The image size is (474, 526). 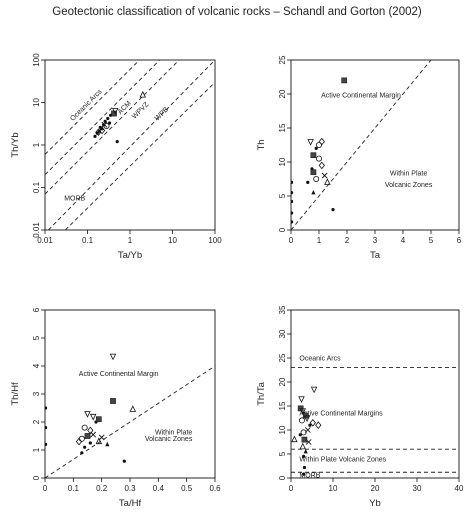 I want to click on y-axis-label: Th/Hf, so click(x=15, y=394).